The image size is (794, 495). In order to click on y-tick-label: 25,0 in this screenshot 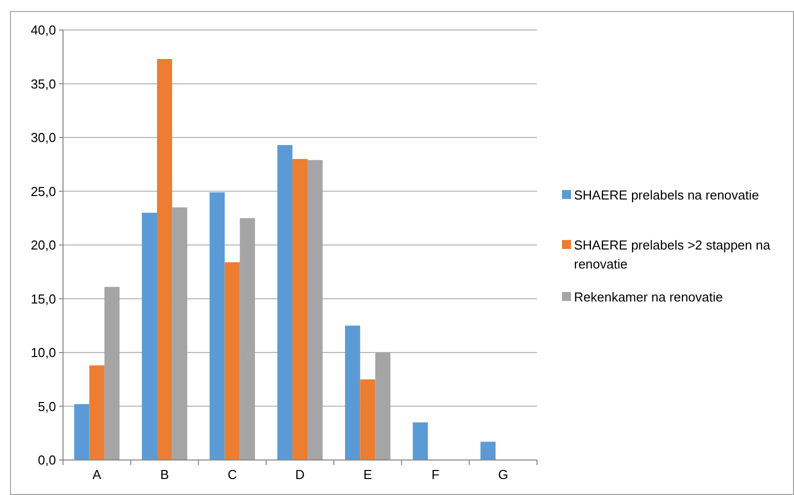, I will do `click(43, 191)`.